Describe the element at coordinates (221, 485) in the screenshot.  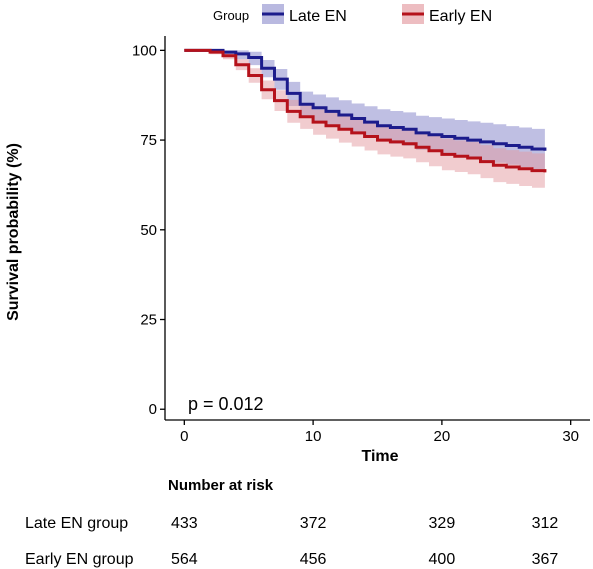
I see `risk-table-title: Number at risk` at that location.